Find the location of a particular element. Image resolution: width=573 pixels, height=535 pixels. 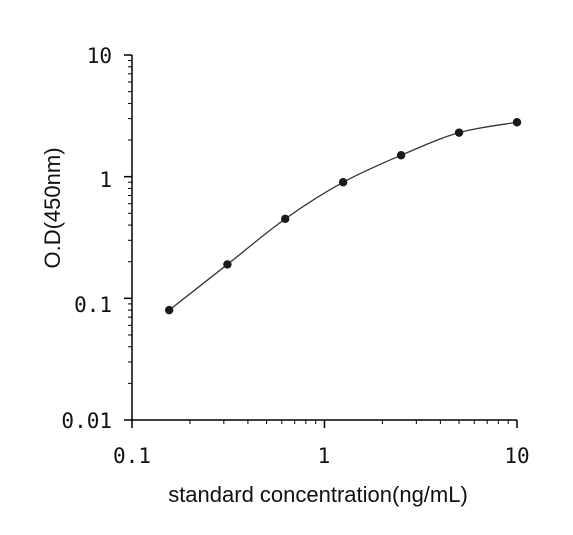

y-tick-label: 10 is located at coordinates (99, 56).